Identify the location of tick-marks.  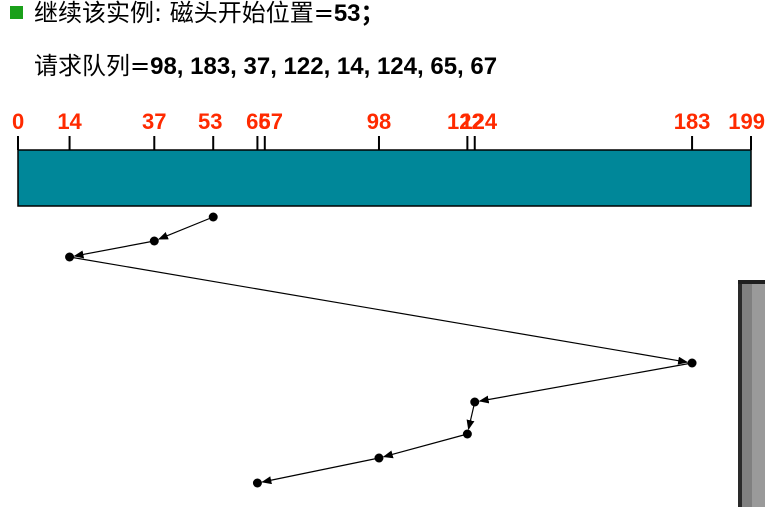
(384, 143).